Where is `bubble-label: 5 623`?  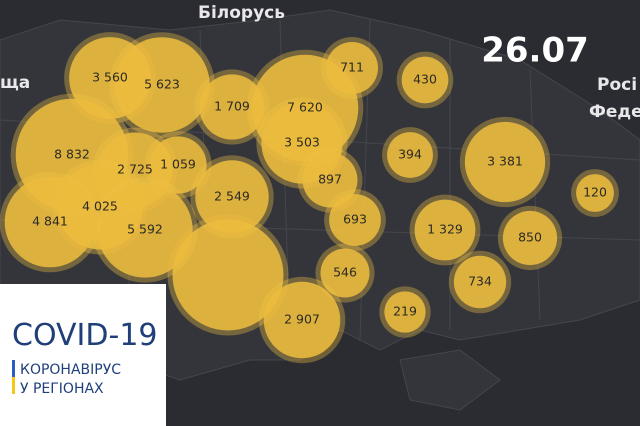 bubble-label: 5 623 is located at coordinates (162, 84).